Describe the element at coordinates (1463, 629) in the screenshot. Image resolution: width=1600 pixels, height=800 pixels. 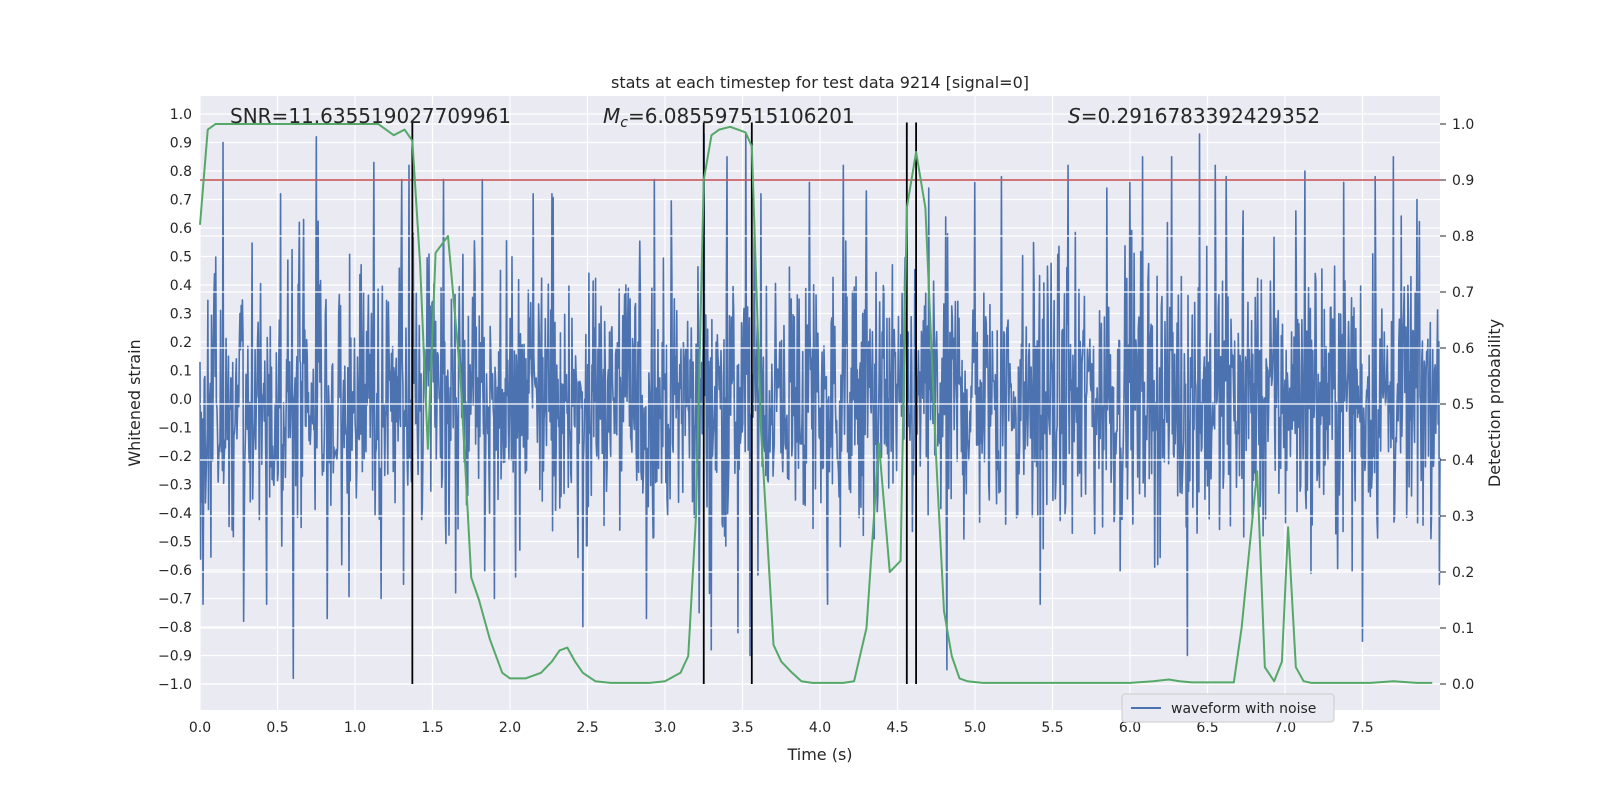
I see `right-y-tick-label: 0.1` at that location.